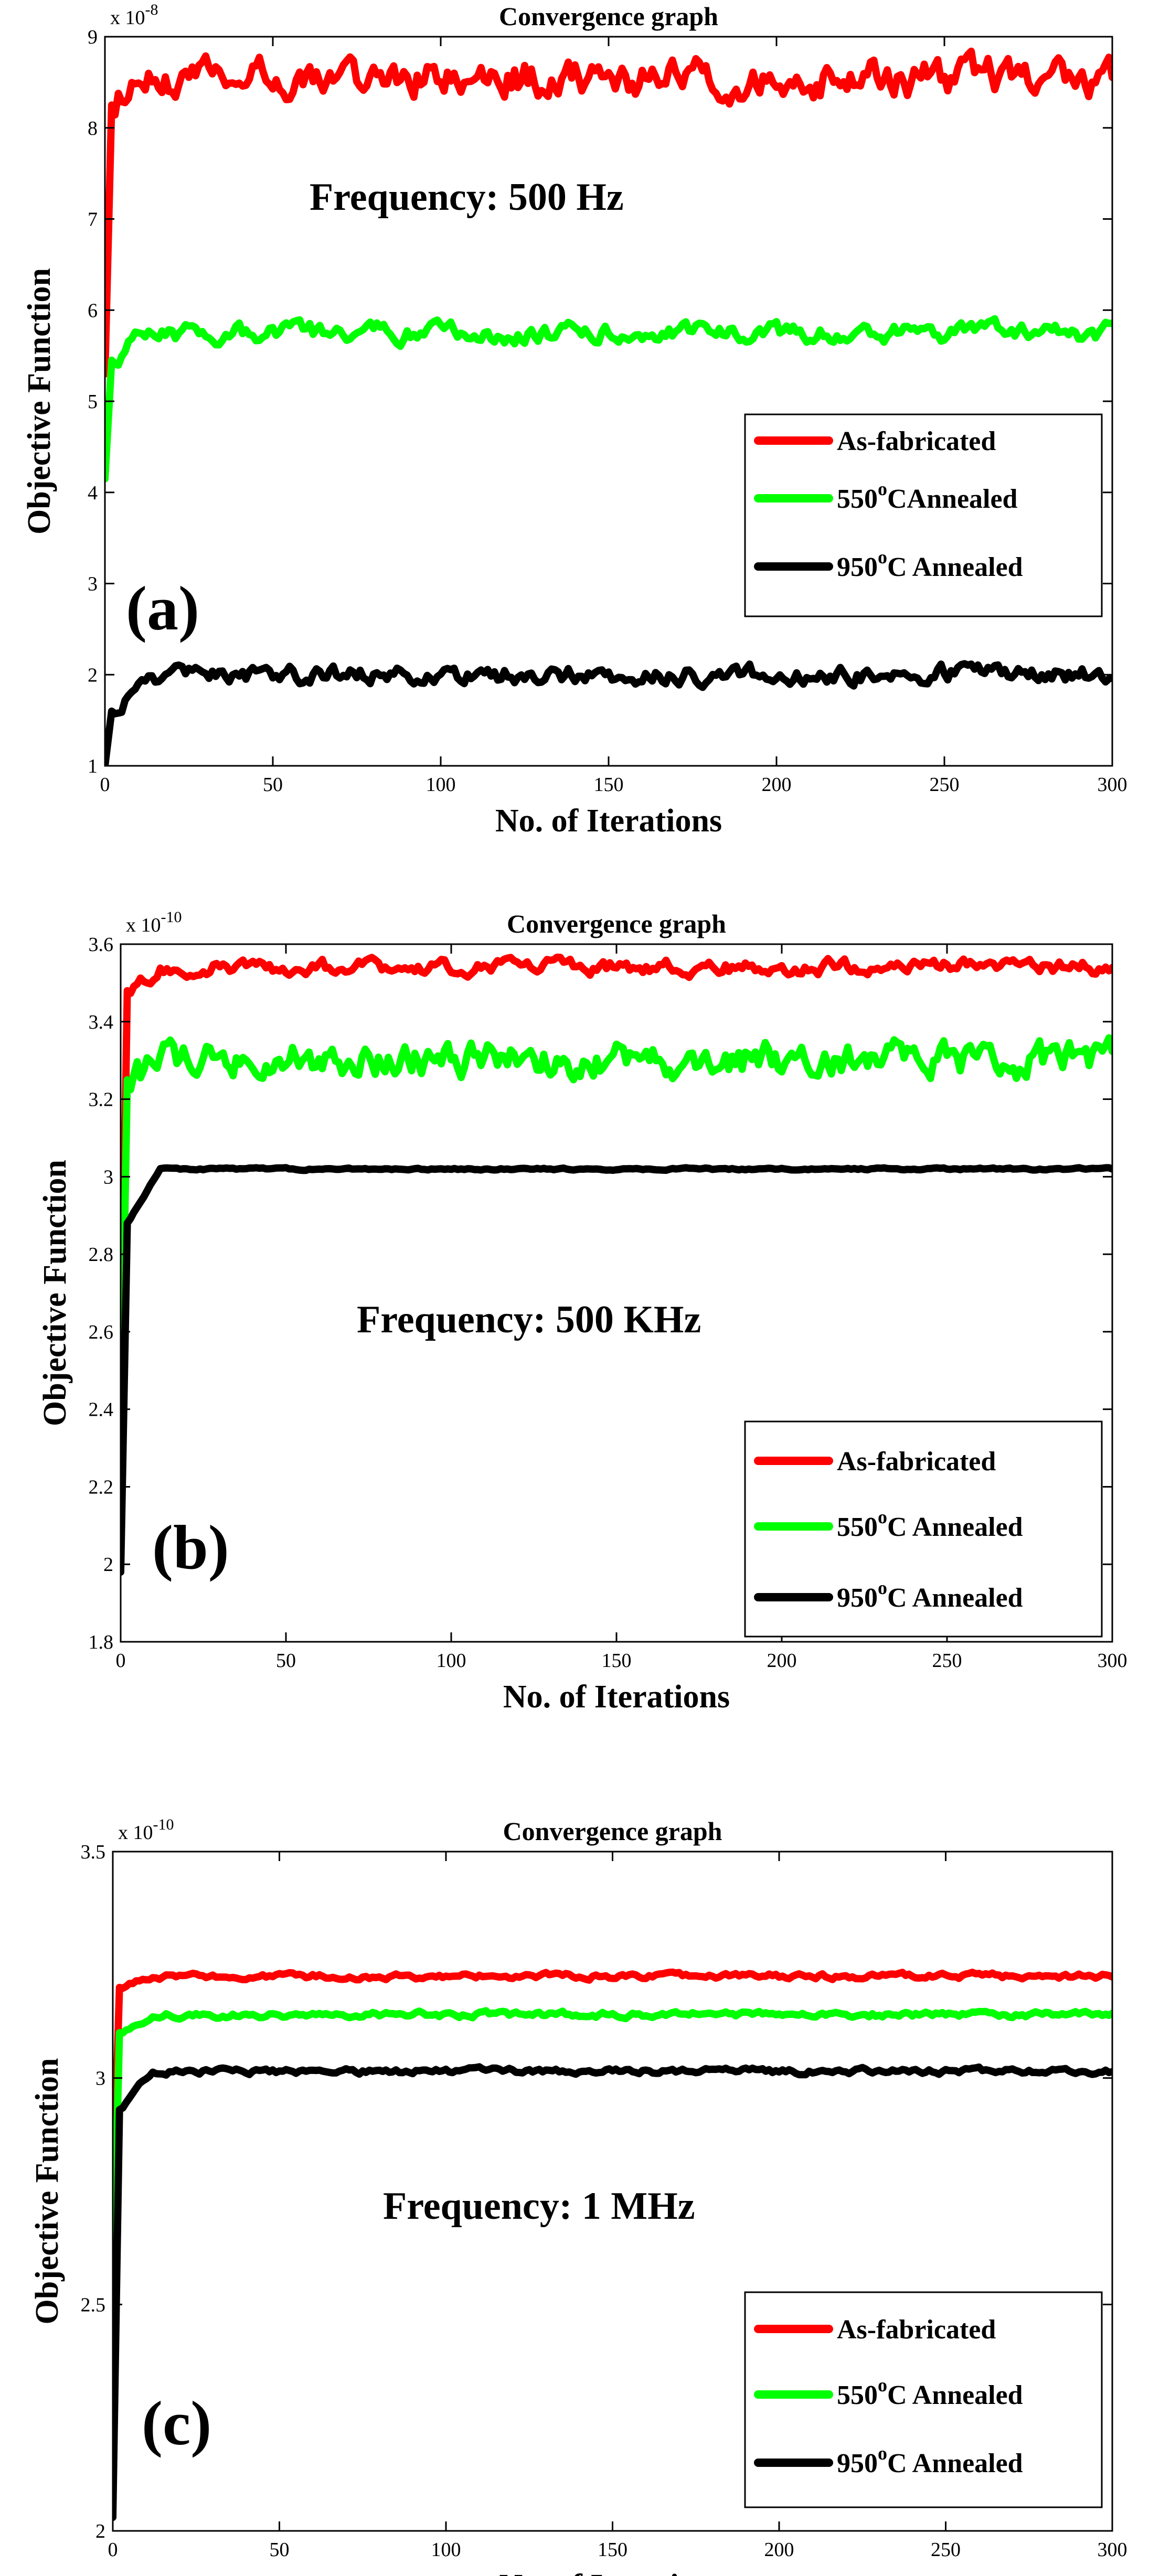  What do you see at coordinates (101, 1332) in the screenshot?
I see `y-tick-label: 2.6` at bounding box center [101, 1332].